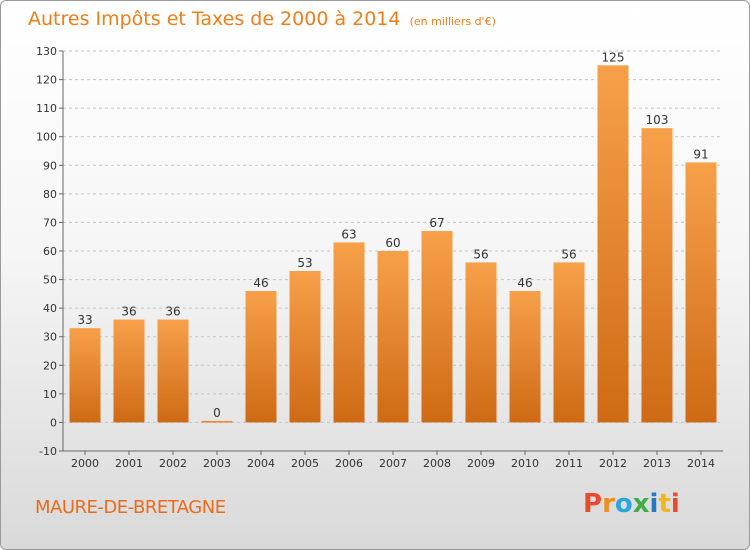  What do you see at coordinates (701, 463) in the screenshot?
I see `x-tick-label: 2014` at bounding box center [701, 463].